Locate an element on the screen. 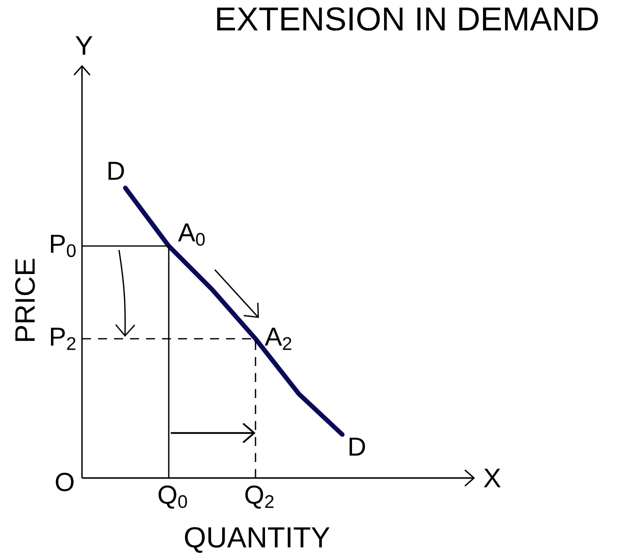 Image resolution: width=630 pixels, height=558 pixels. x-axis-title: QUANTITY is located at coordinates (257, 540).